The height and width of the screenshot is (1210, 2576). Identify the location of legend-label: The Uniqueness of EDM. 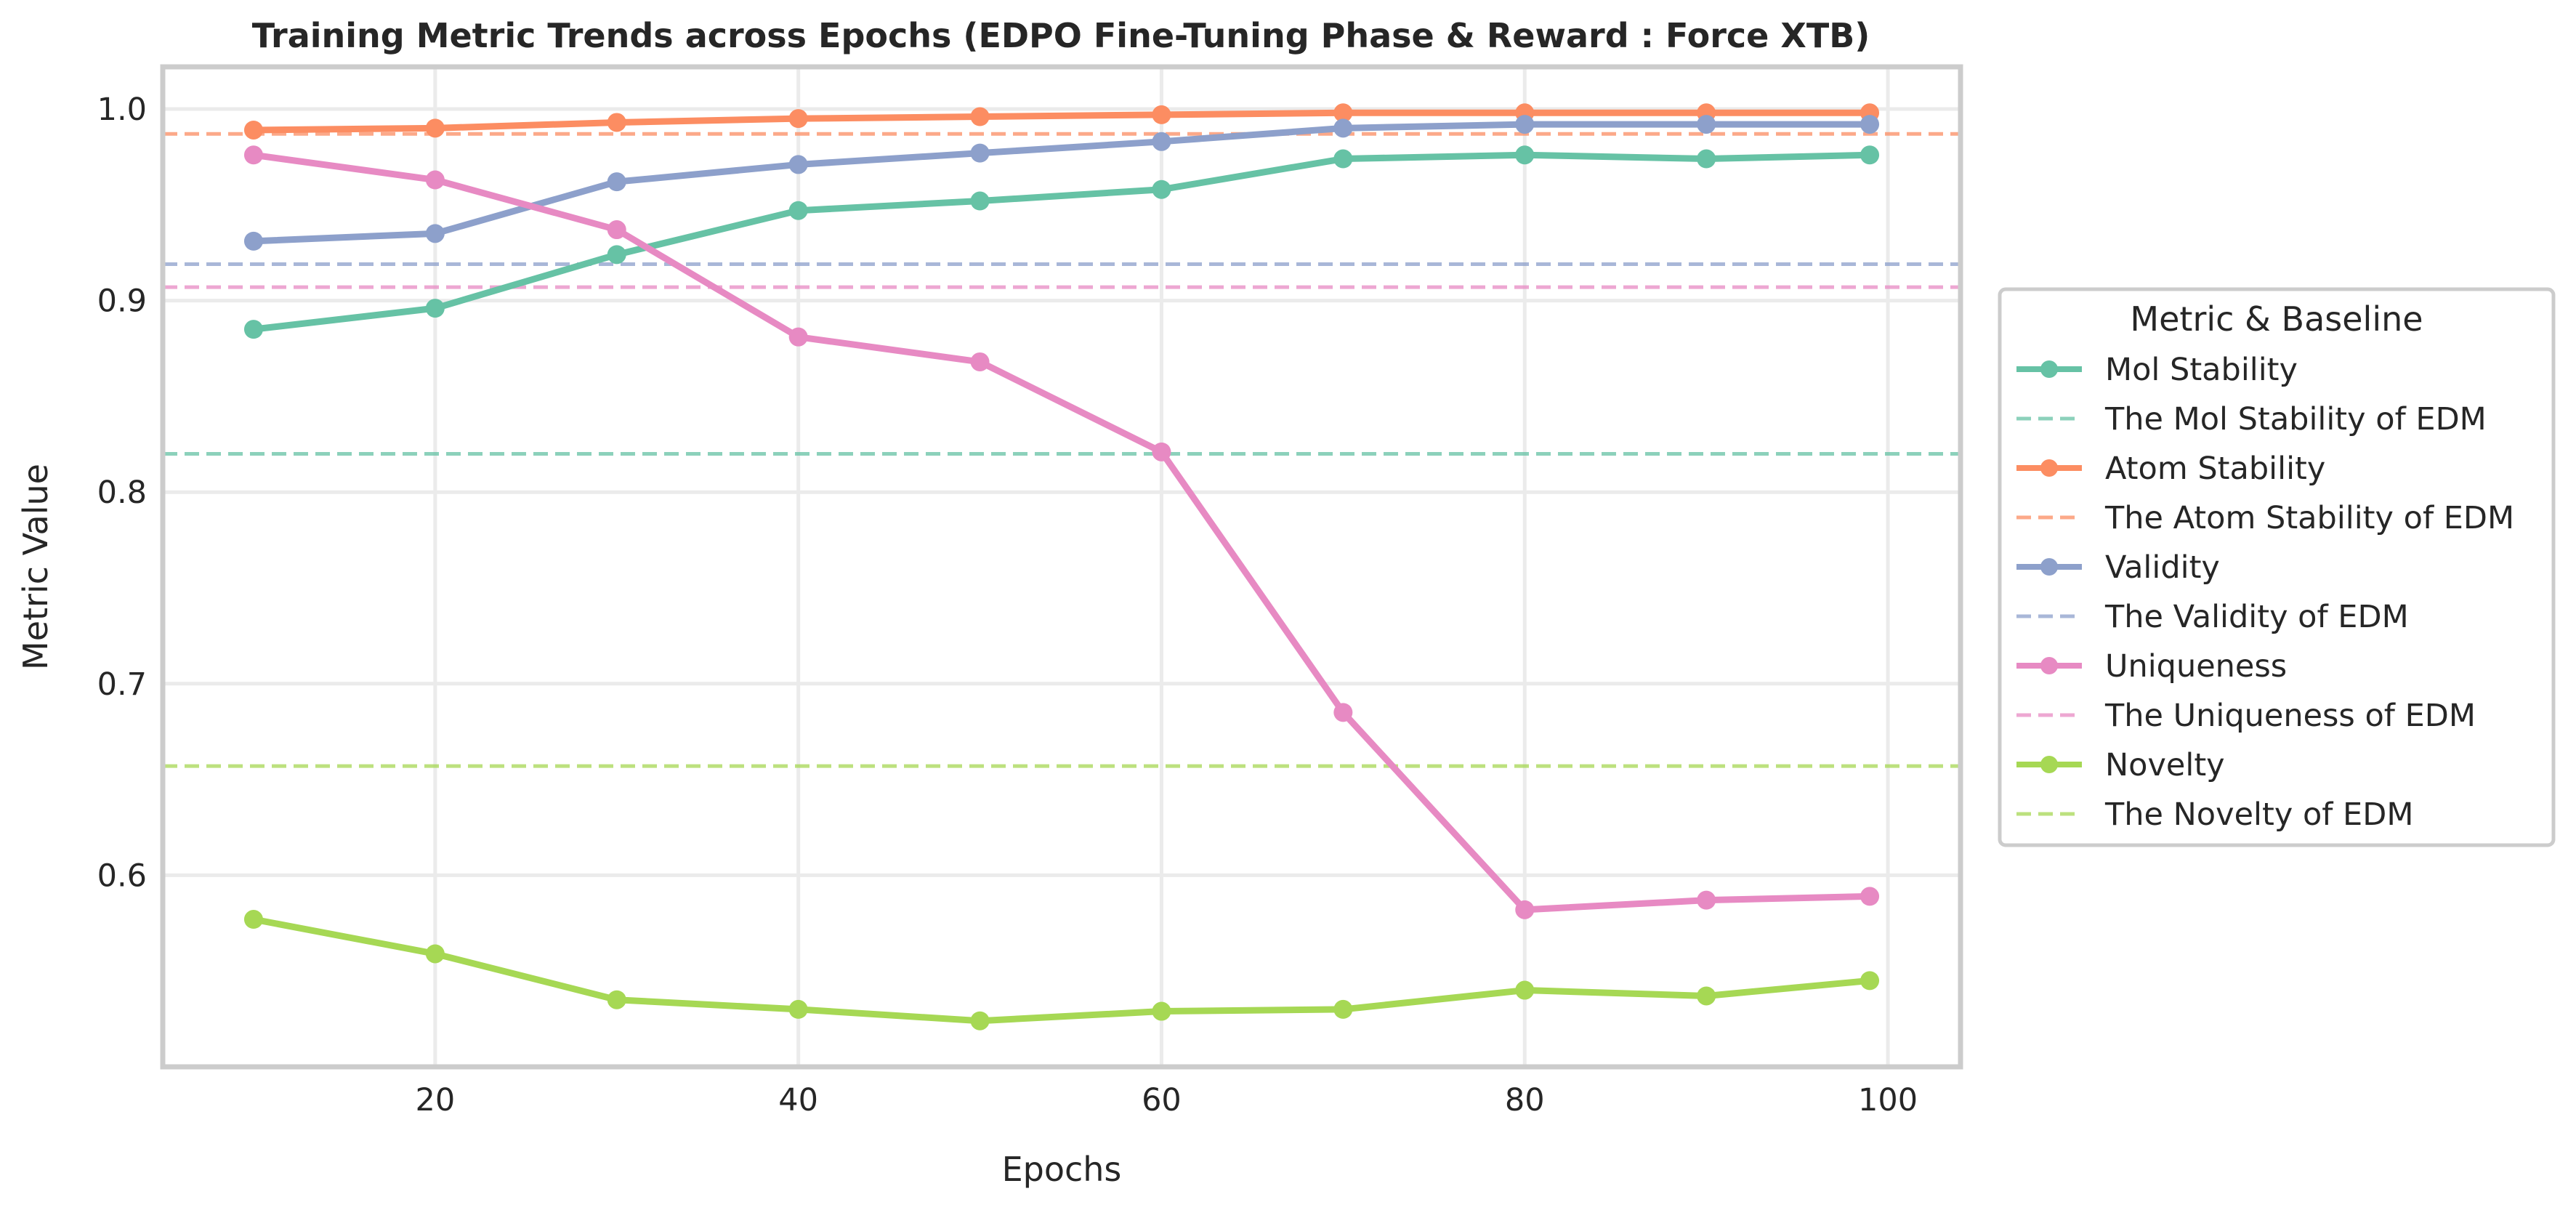
(2290, 716).